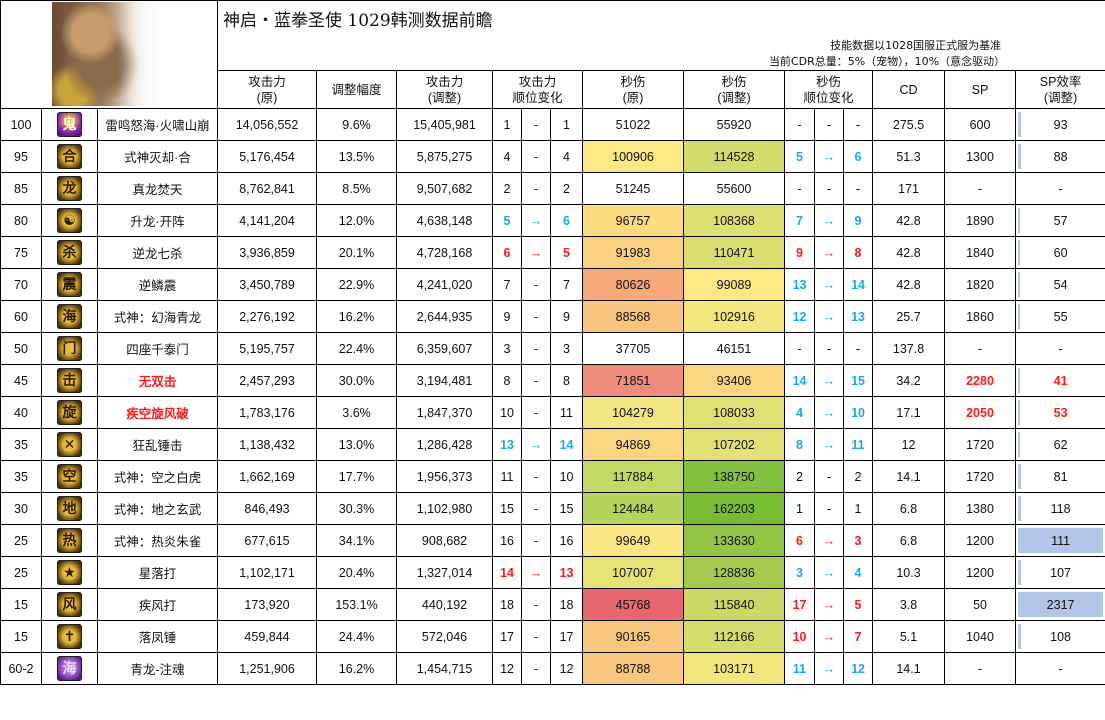 Image resolution: width=1105 pixels, height=720 pixels. I want to click on dps-rank-arrow: -, so click(829, 188).